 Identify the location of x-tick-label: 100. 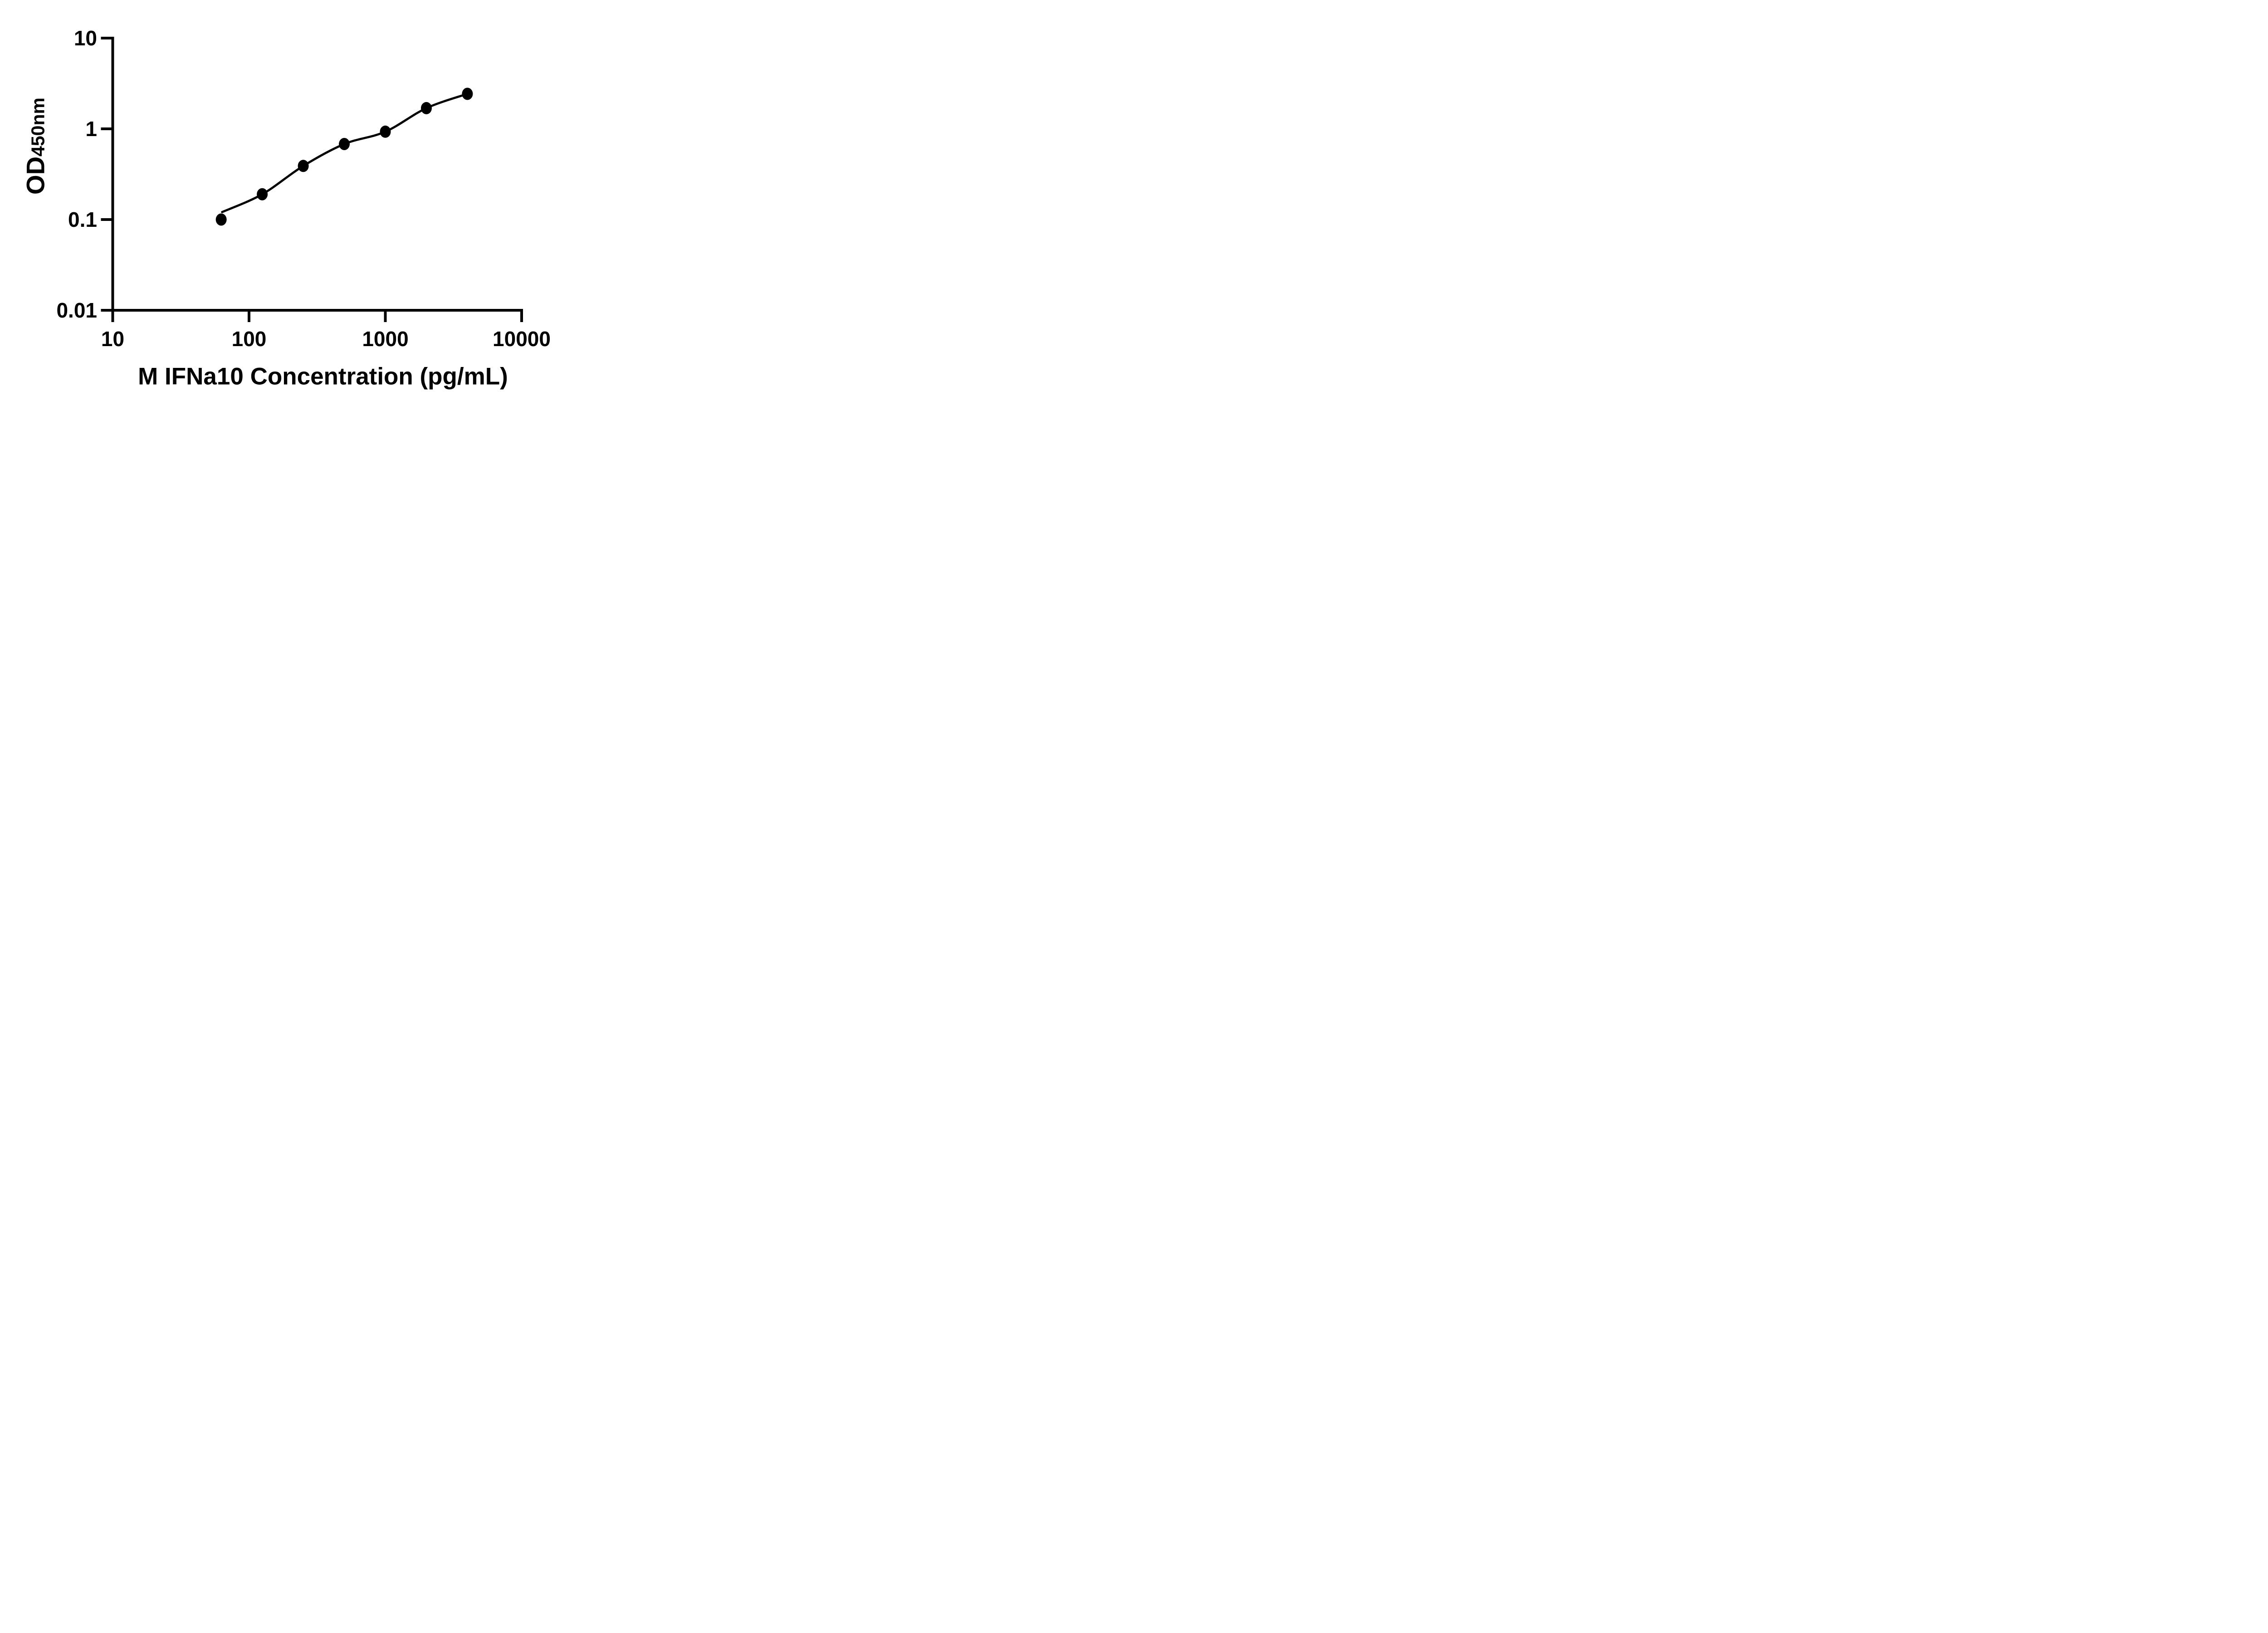
(249, 339).